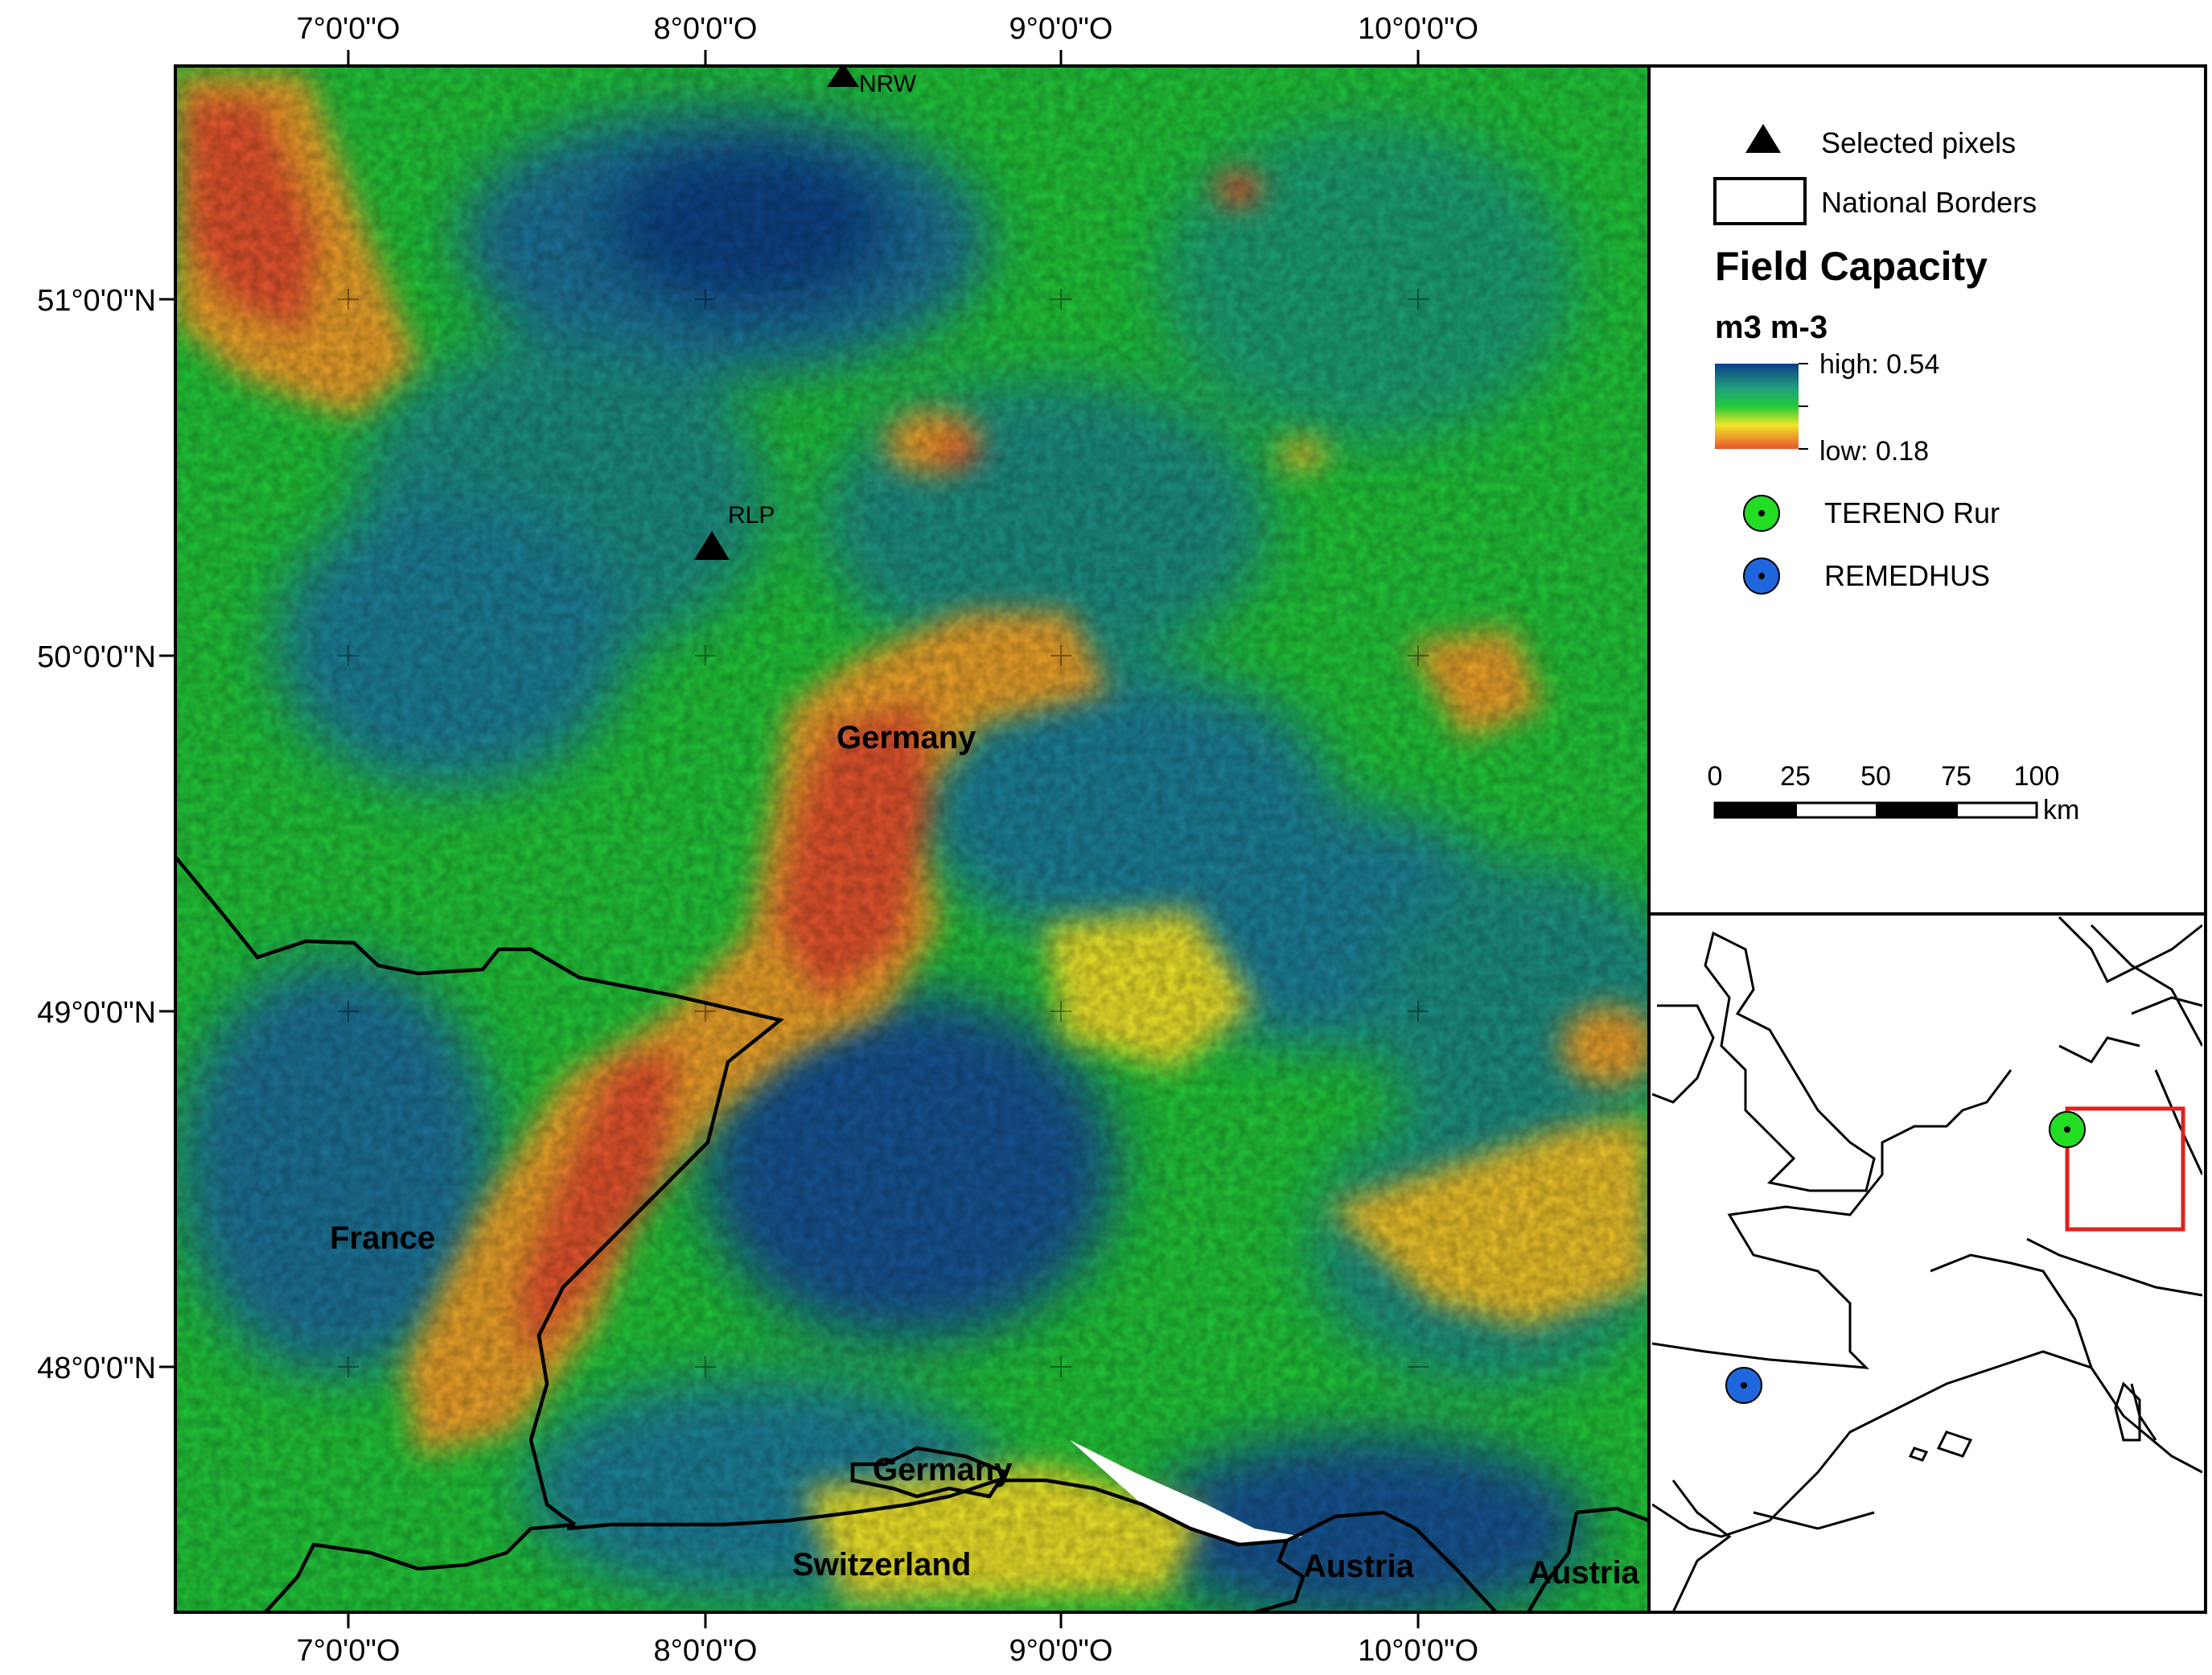 This screenshot has width=2212, height=1675. I want to click on triangle-icon, so click(1763, 138).